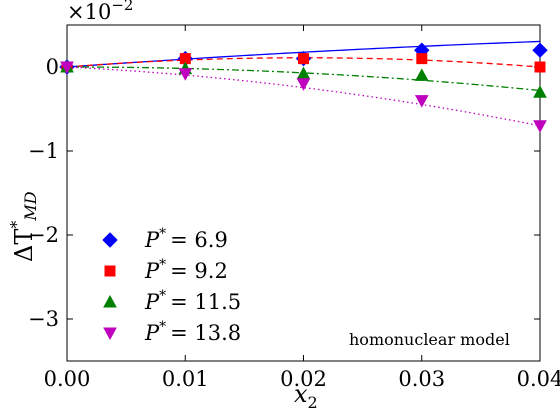  I want to click on x-tick-label: 0.04, so click(538, 379).